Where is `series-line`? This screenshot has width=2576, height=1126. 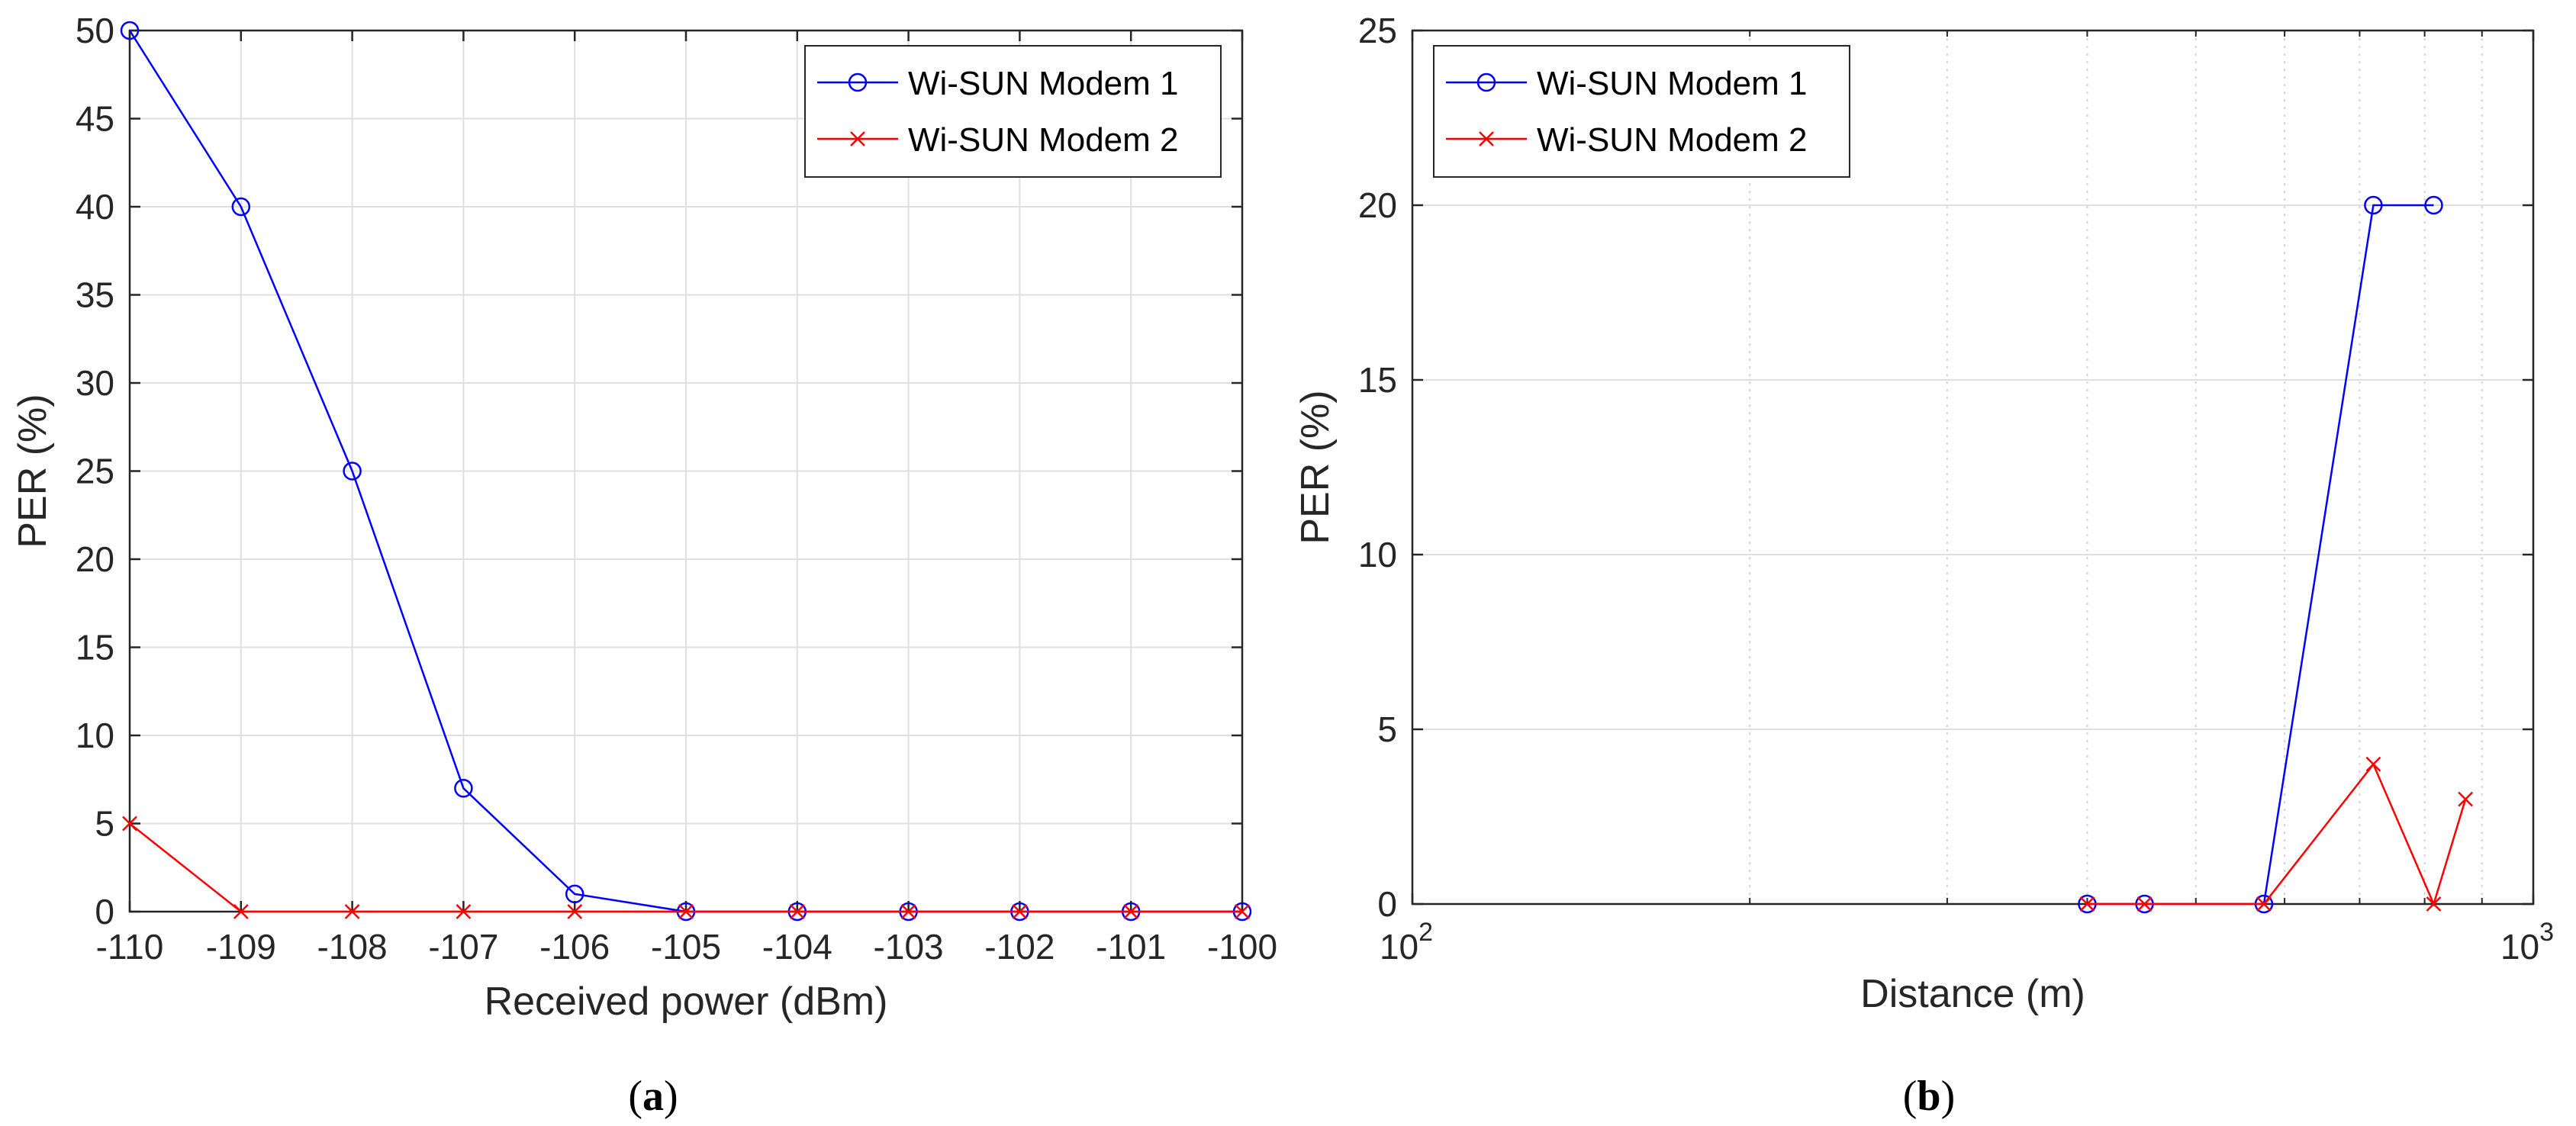
series-line is located at coordinates (2277, 834).